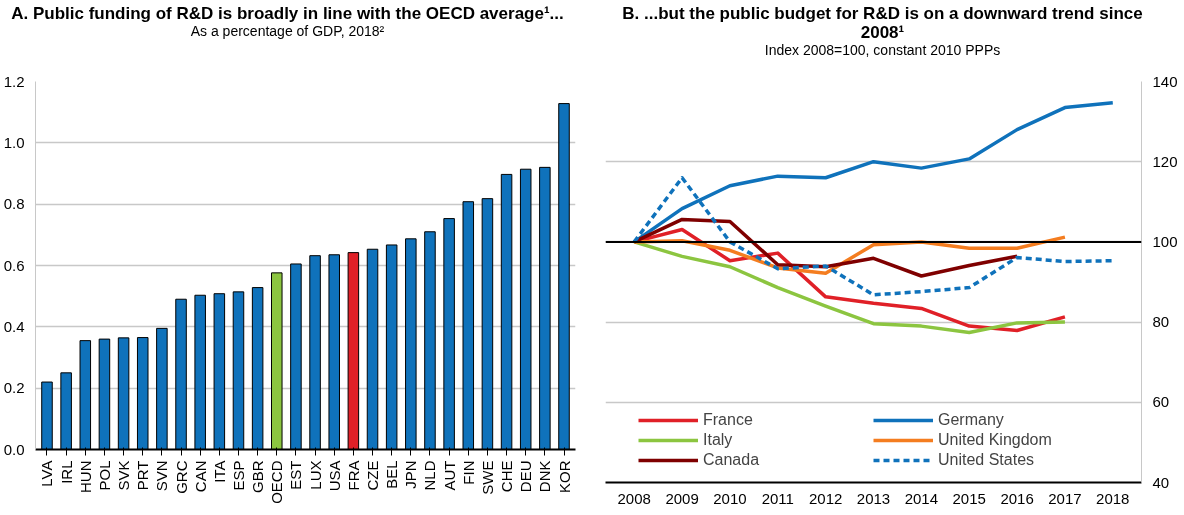 The image size is (1184, 515). I want to click on x-tick-label: 2013, so click(873, 498).